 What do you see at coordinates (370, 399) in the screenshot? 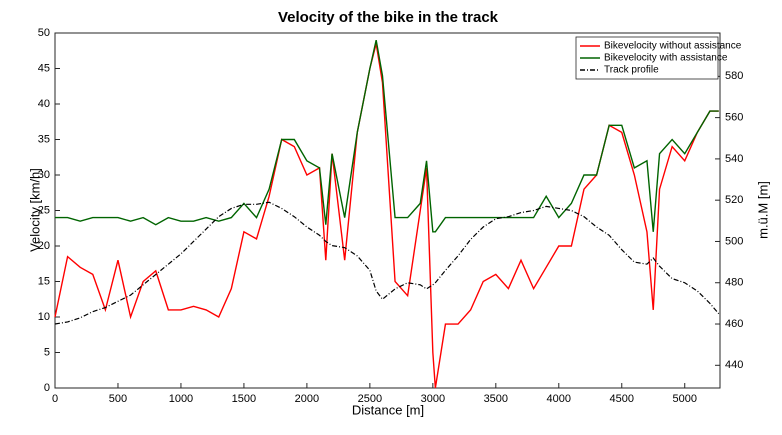
I see `x-tick-label: 2500` at bounding box center [370, 399].